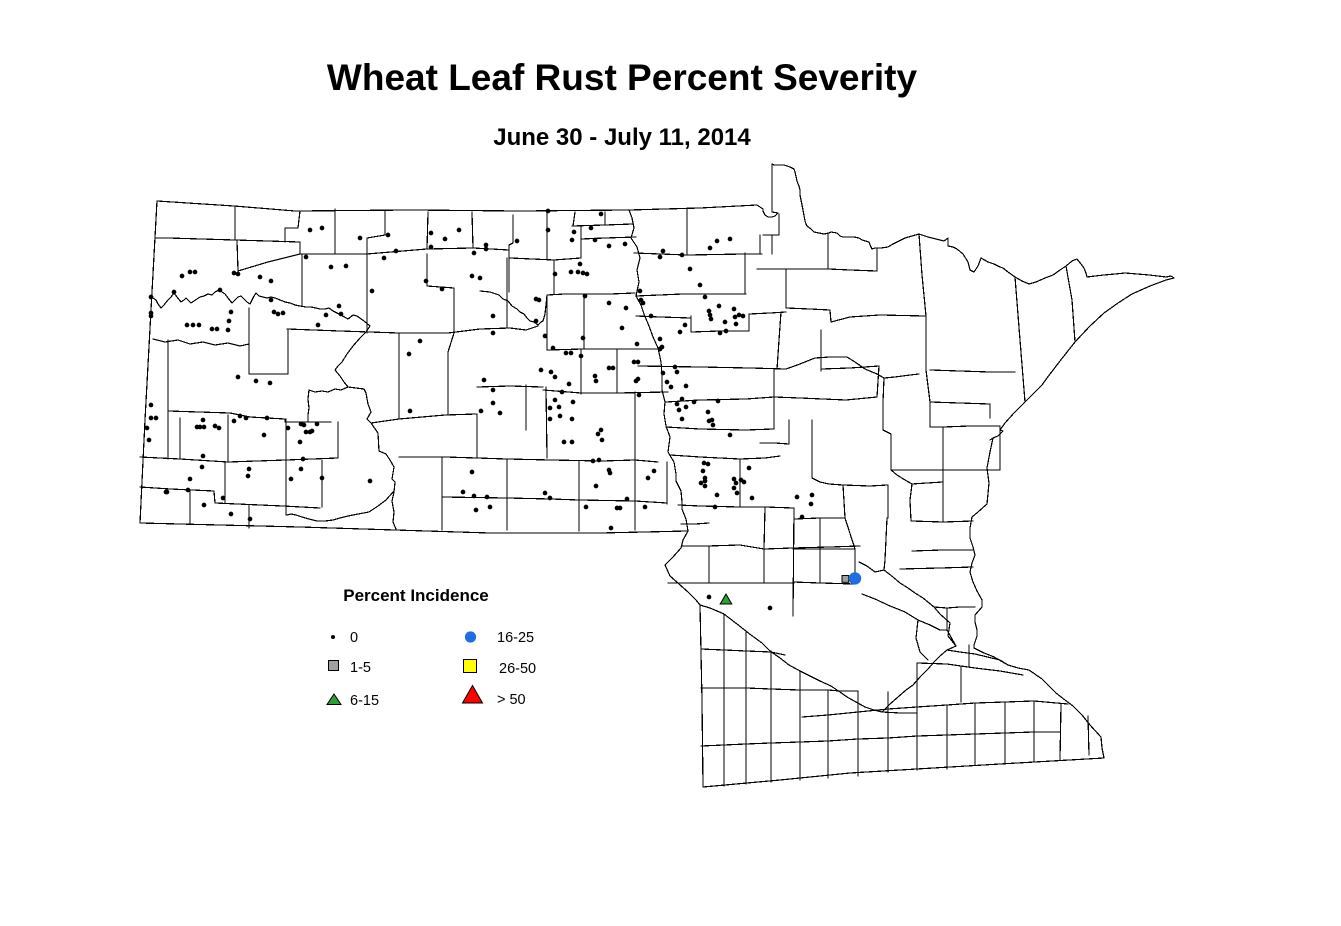  What do you see at coordinates (360, 668) in the screenshot?
I see `svg-text: 1-5` at bounding box center [360, 668].